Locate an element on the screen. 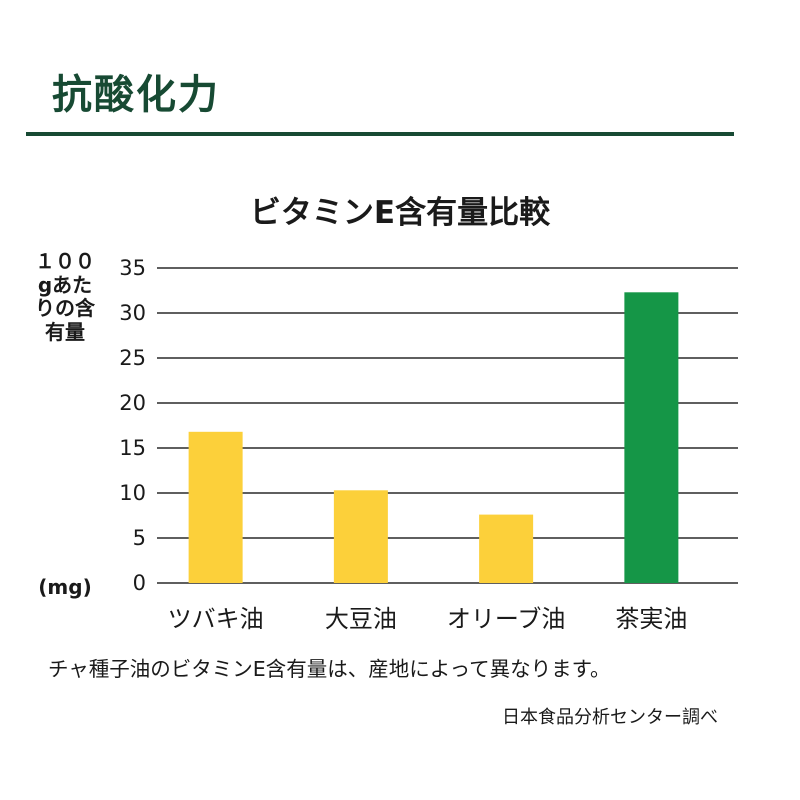 The height and width of the screenshot is (800, 800). heading-divider is located at coordinates (380, 134).